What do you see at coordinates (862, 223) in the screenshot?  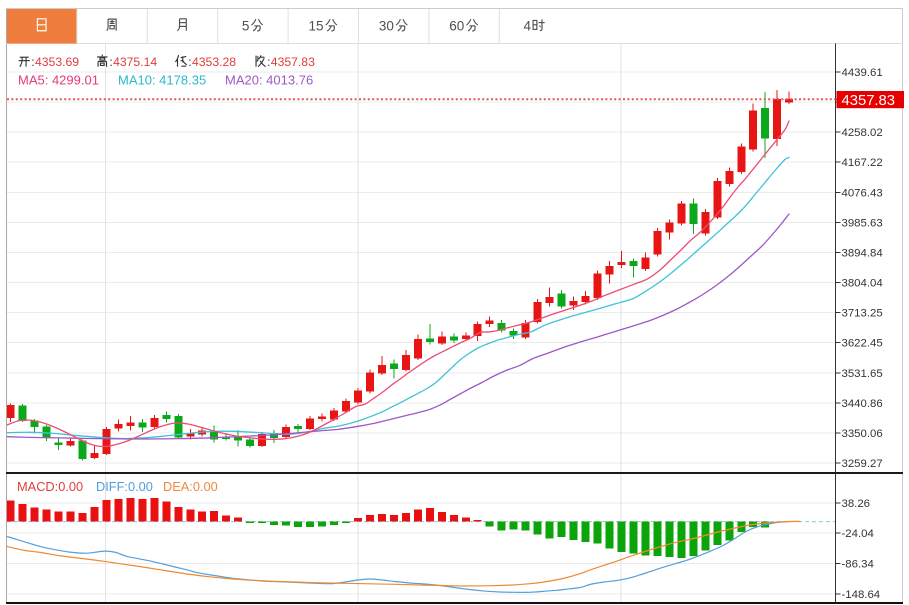 I see `svg-text: 3985.63` at bounding box center [862, 223].